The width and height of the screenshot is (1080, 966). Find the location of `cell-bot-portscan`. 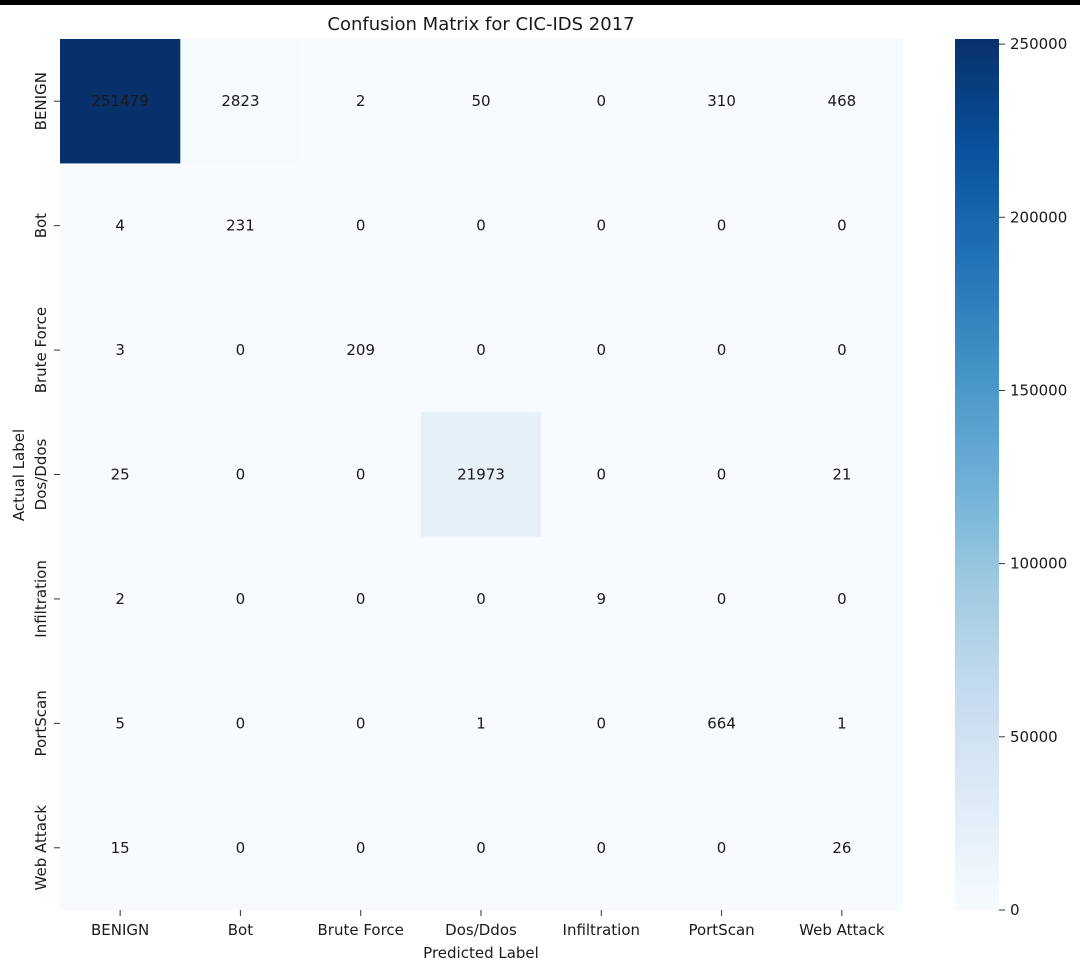

cell-bot-portscan is located at coordinates (722, 226).